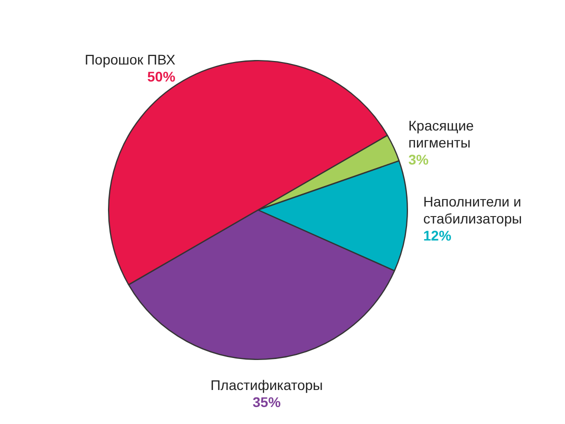 The width and height of the screenshot is (565, 424). What do you see at coordinates (441, 134) in the screenshot?
I see `slice-label: Красящие пигменты` at bounding box center [441, 134].